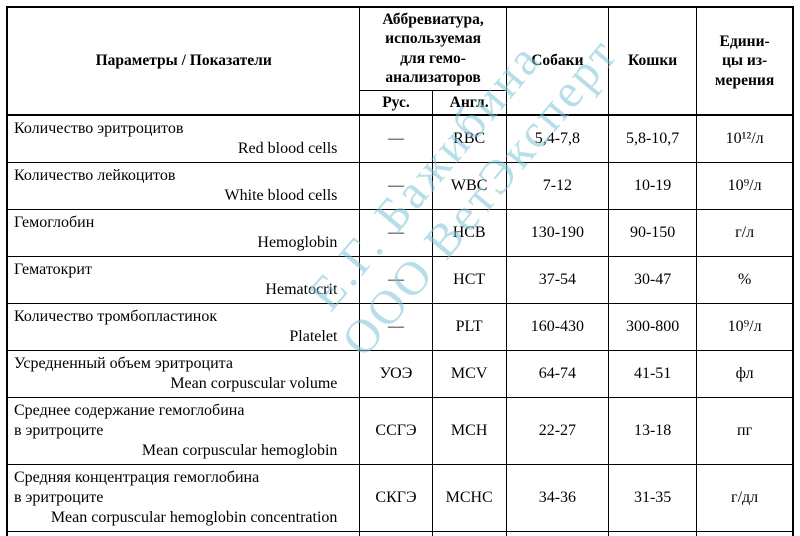  Describe the element at coordinates (469, 232) in the screenshot. I see `abbr-eng-cell: HCB` at that location.